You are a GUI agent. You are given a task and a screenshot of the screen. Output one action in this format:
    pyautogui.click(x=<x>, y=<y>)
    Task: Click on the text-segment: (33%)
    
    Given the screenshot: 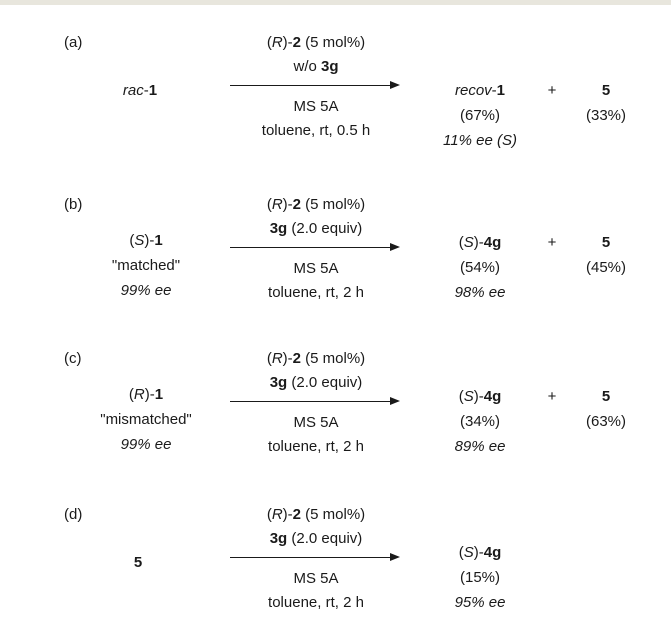 What is the action you would take?
    pyautogui.click(x=606, y=115)
    